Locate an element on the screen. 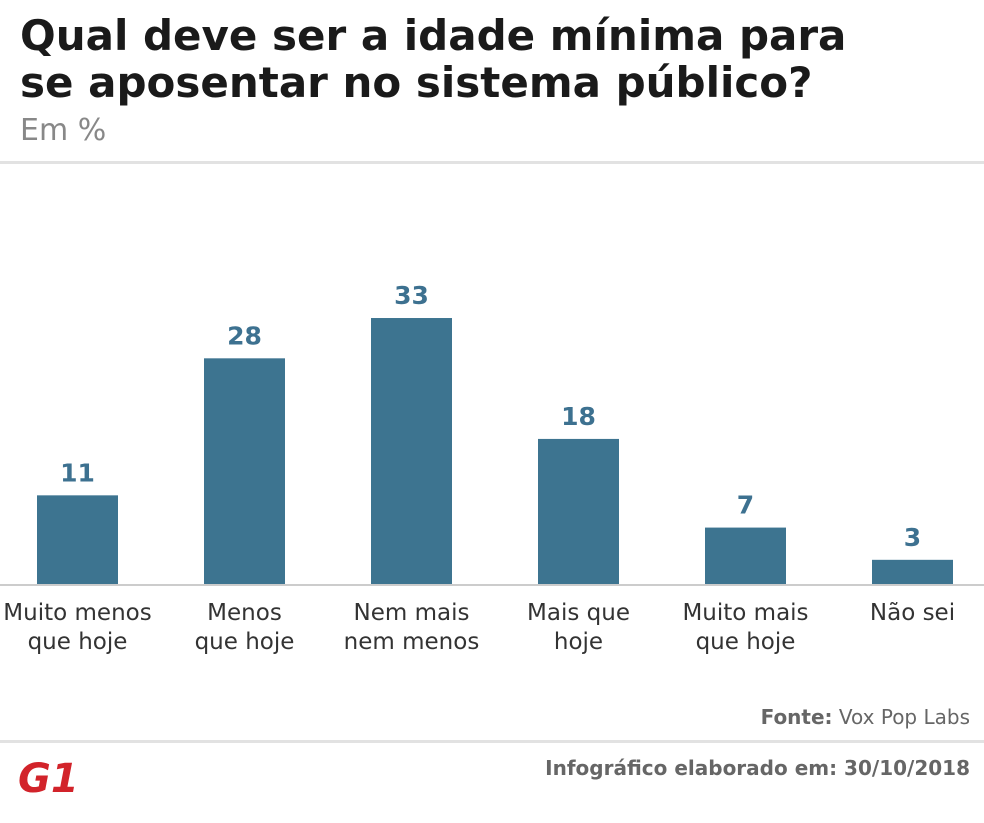  source-label: Fonte: is located at coordinates (797, 717).